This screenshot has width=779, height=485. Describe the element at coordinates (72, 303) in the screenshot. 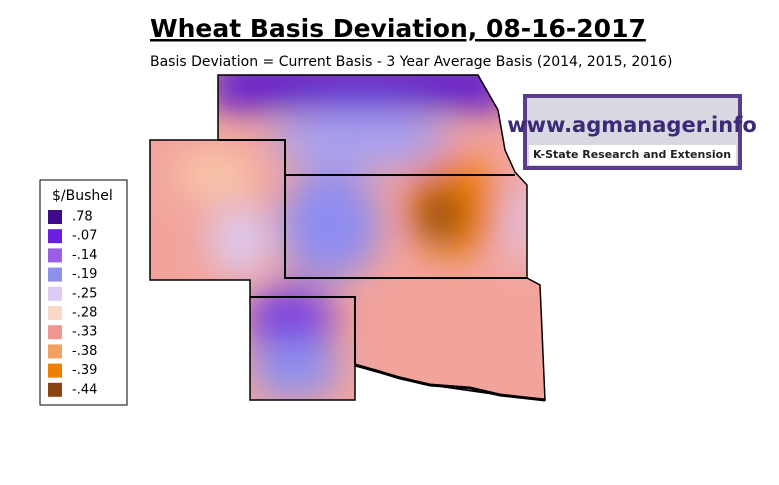

I see `legend-items: .78 -.07 -.14 -.19 -.25 -.28 -.33 -.38 -.39 -.44` at that location.